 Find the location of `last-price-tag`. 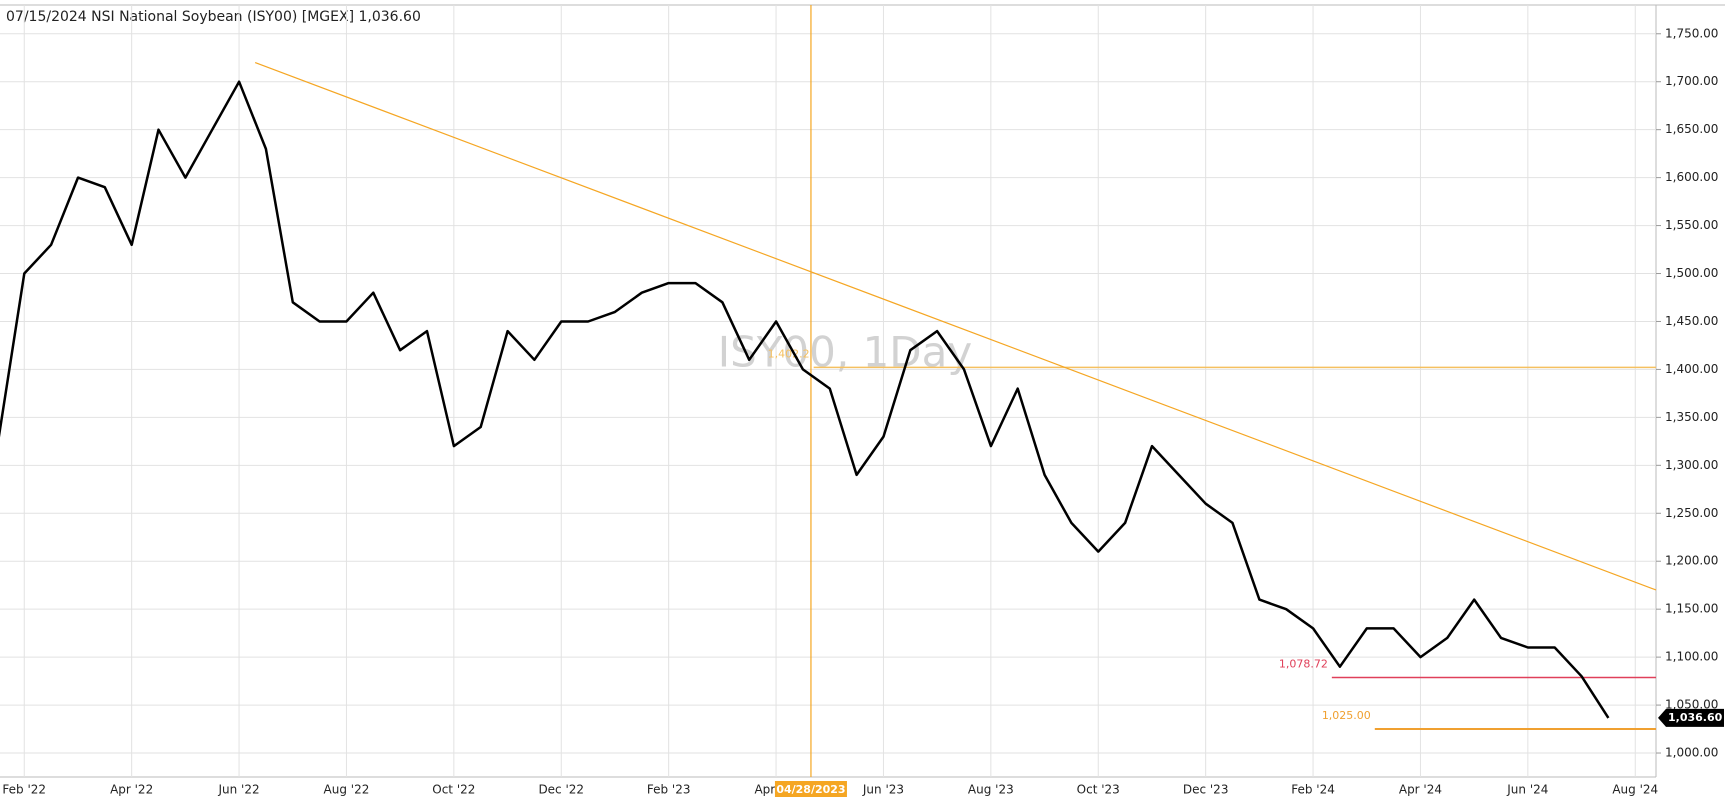

last-price-tag is located at coordinates (1691, 717).